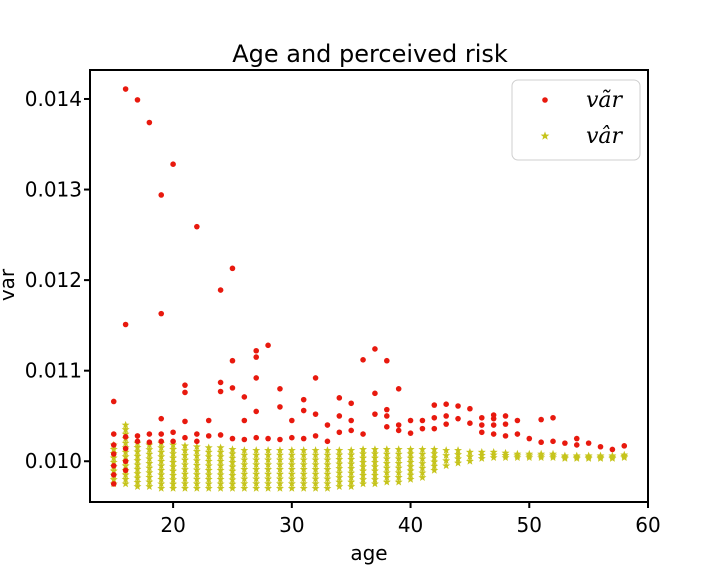 The image size is (720, 576). What do you see at coordinates (368, 553) in the screenshot?
I see `x-axis-label: age` at bounding box center [368, 553].